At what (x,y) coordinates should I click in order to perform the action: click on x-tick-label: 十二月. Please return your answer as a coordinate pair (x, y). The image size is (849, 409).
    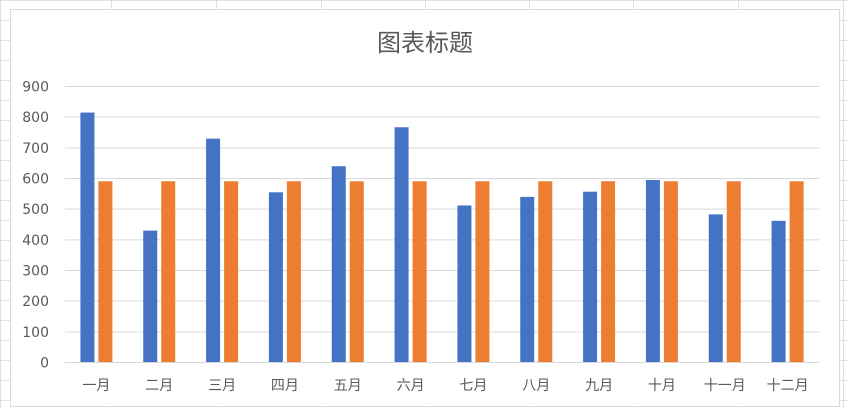
    Looking at the image, I should click on (788, 386).